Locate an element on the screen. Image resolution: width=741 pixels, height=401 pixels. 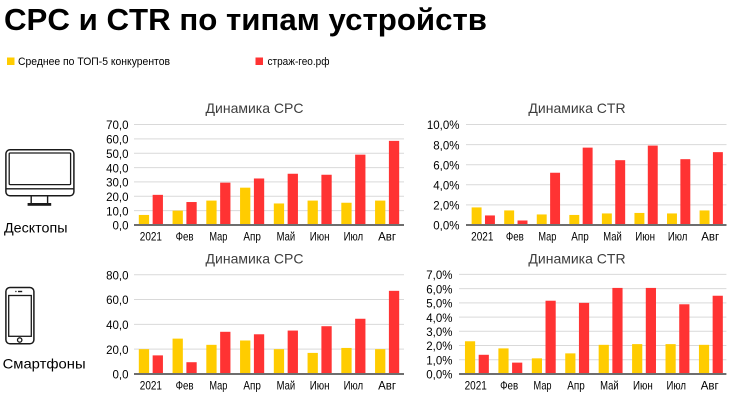
svg-text: 10,0% is located at coordinates (443, 126).